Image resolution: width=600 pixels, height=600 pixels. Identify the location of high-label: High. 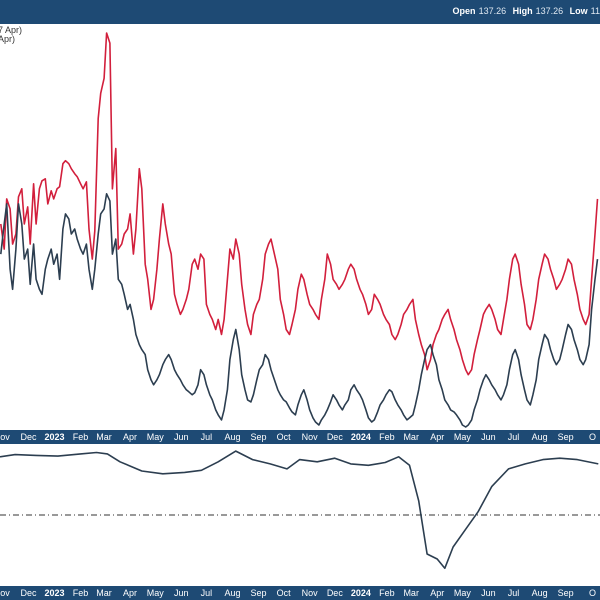
(522, 11).